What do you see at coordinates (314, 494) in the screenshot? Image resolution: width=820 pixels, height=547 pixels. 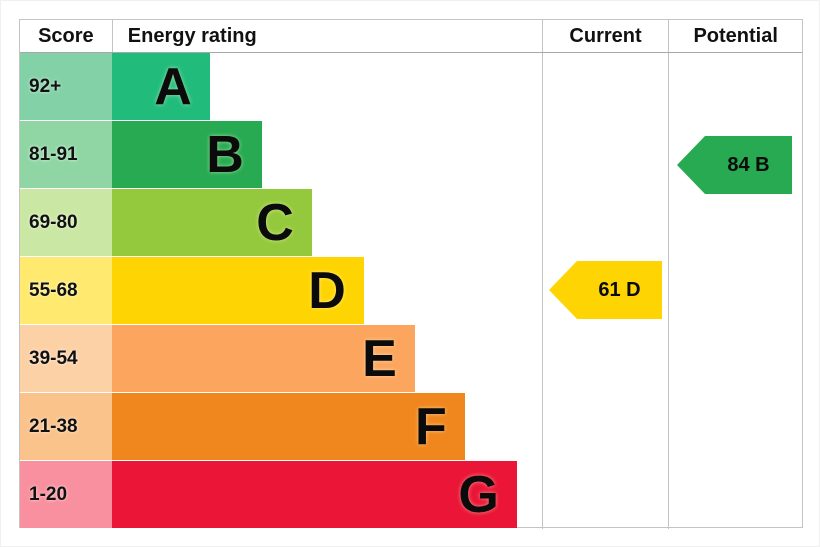 I see `rating-bar: G` at bounding box center [314, 494].